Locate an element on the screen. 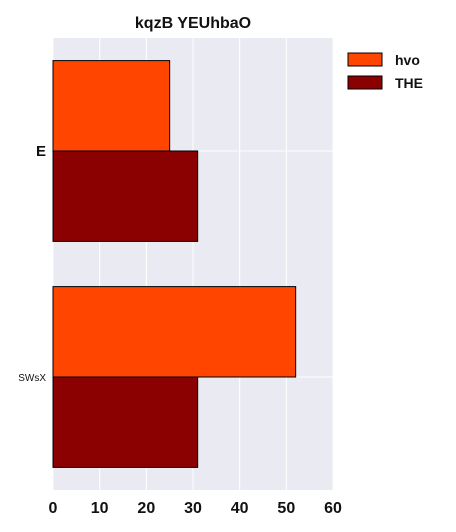 This screenshot has height=532, width=456. x-tick-label: 60 is located at coordinates (333, 508).